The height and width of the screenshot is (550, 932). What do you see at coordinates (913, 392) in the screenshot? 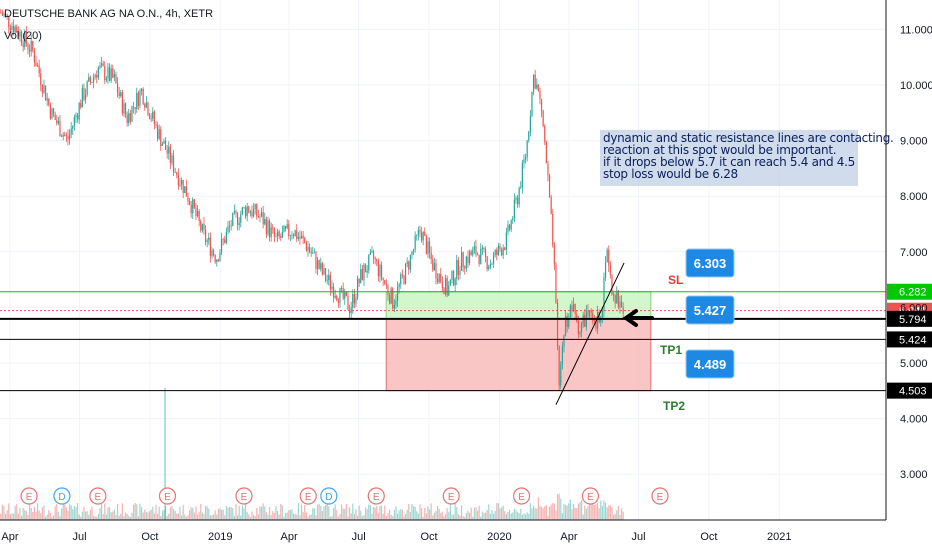
I see `level-price-label: 4.503` at bounding box center [913, 392].